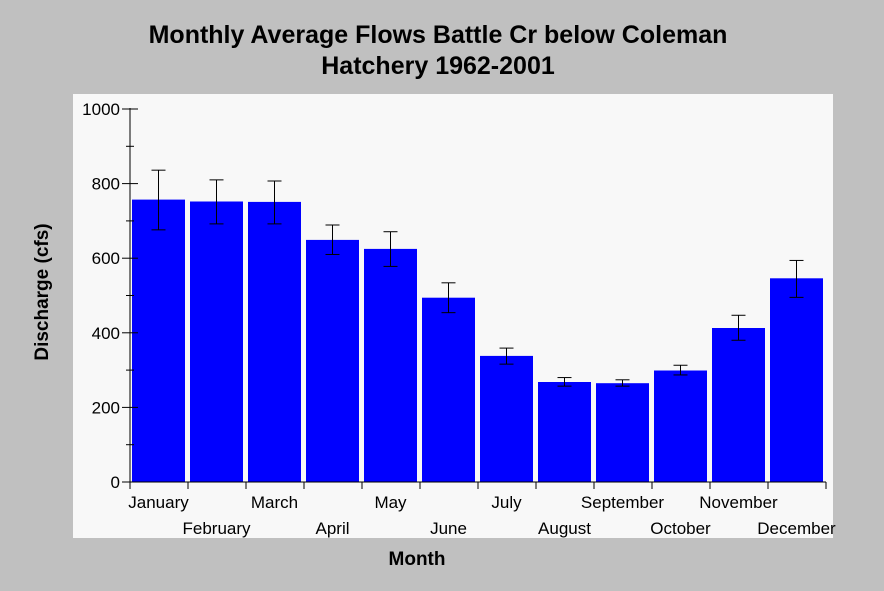  I want to click on x-tick-label-april: April, so click(332, 528).